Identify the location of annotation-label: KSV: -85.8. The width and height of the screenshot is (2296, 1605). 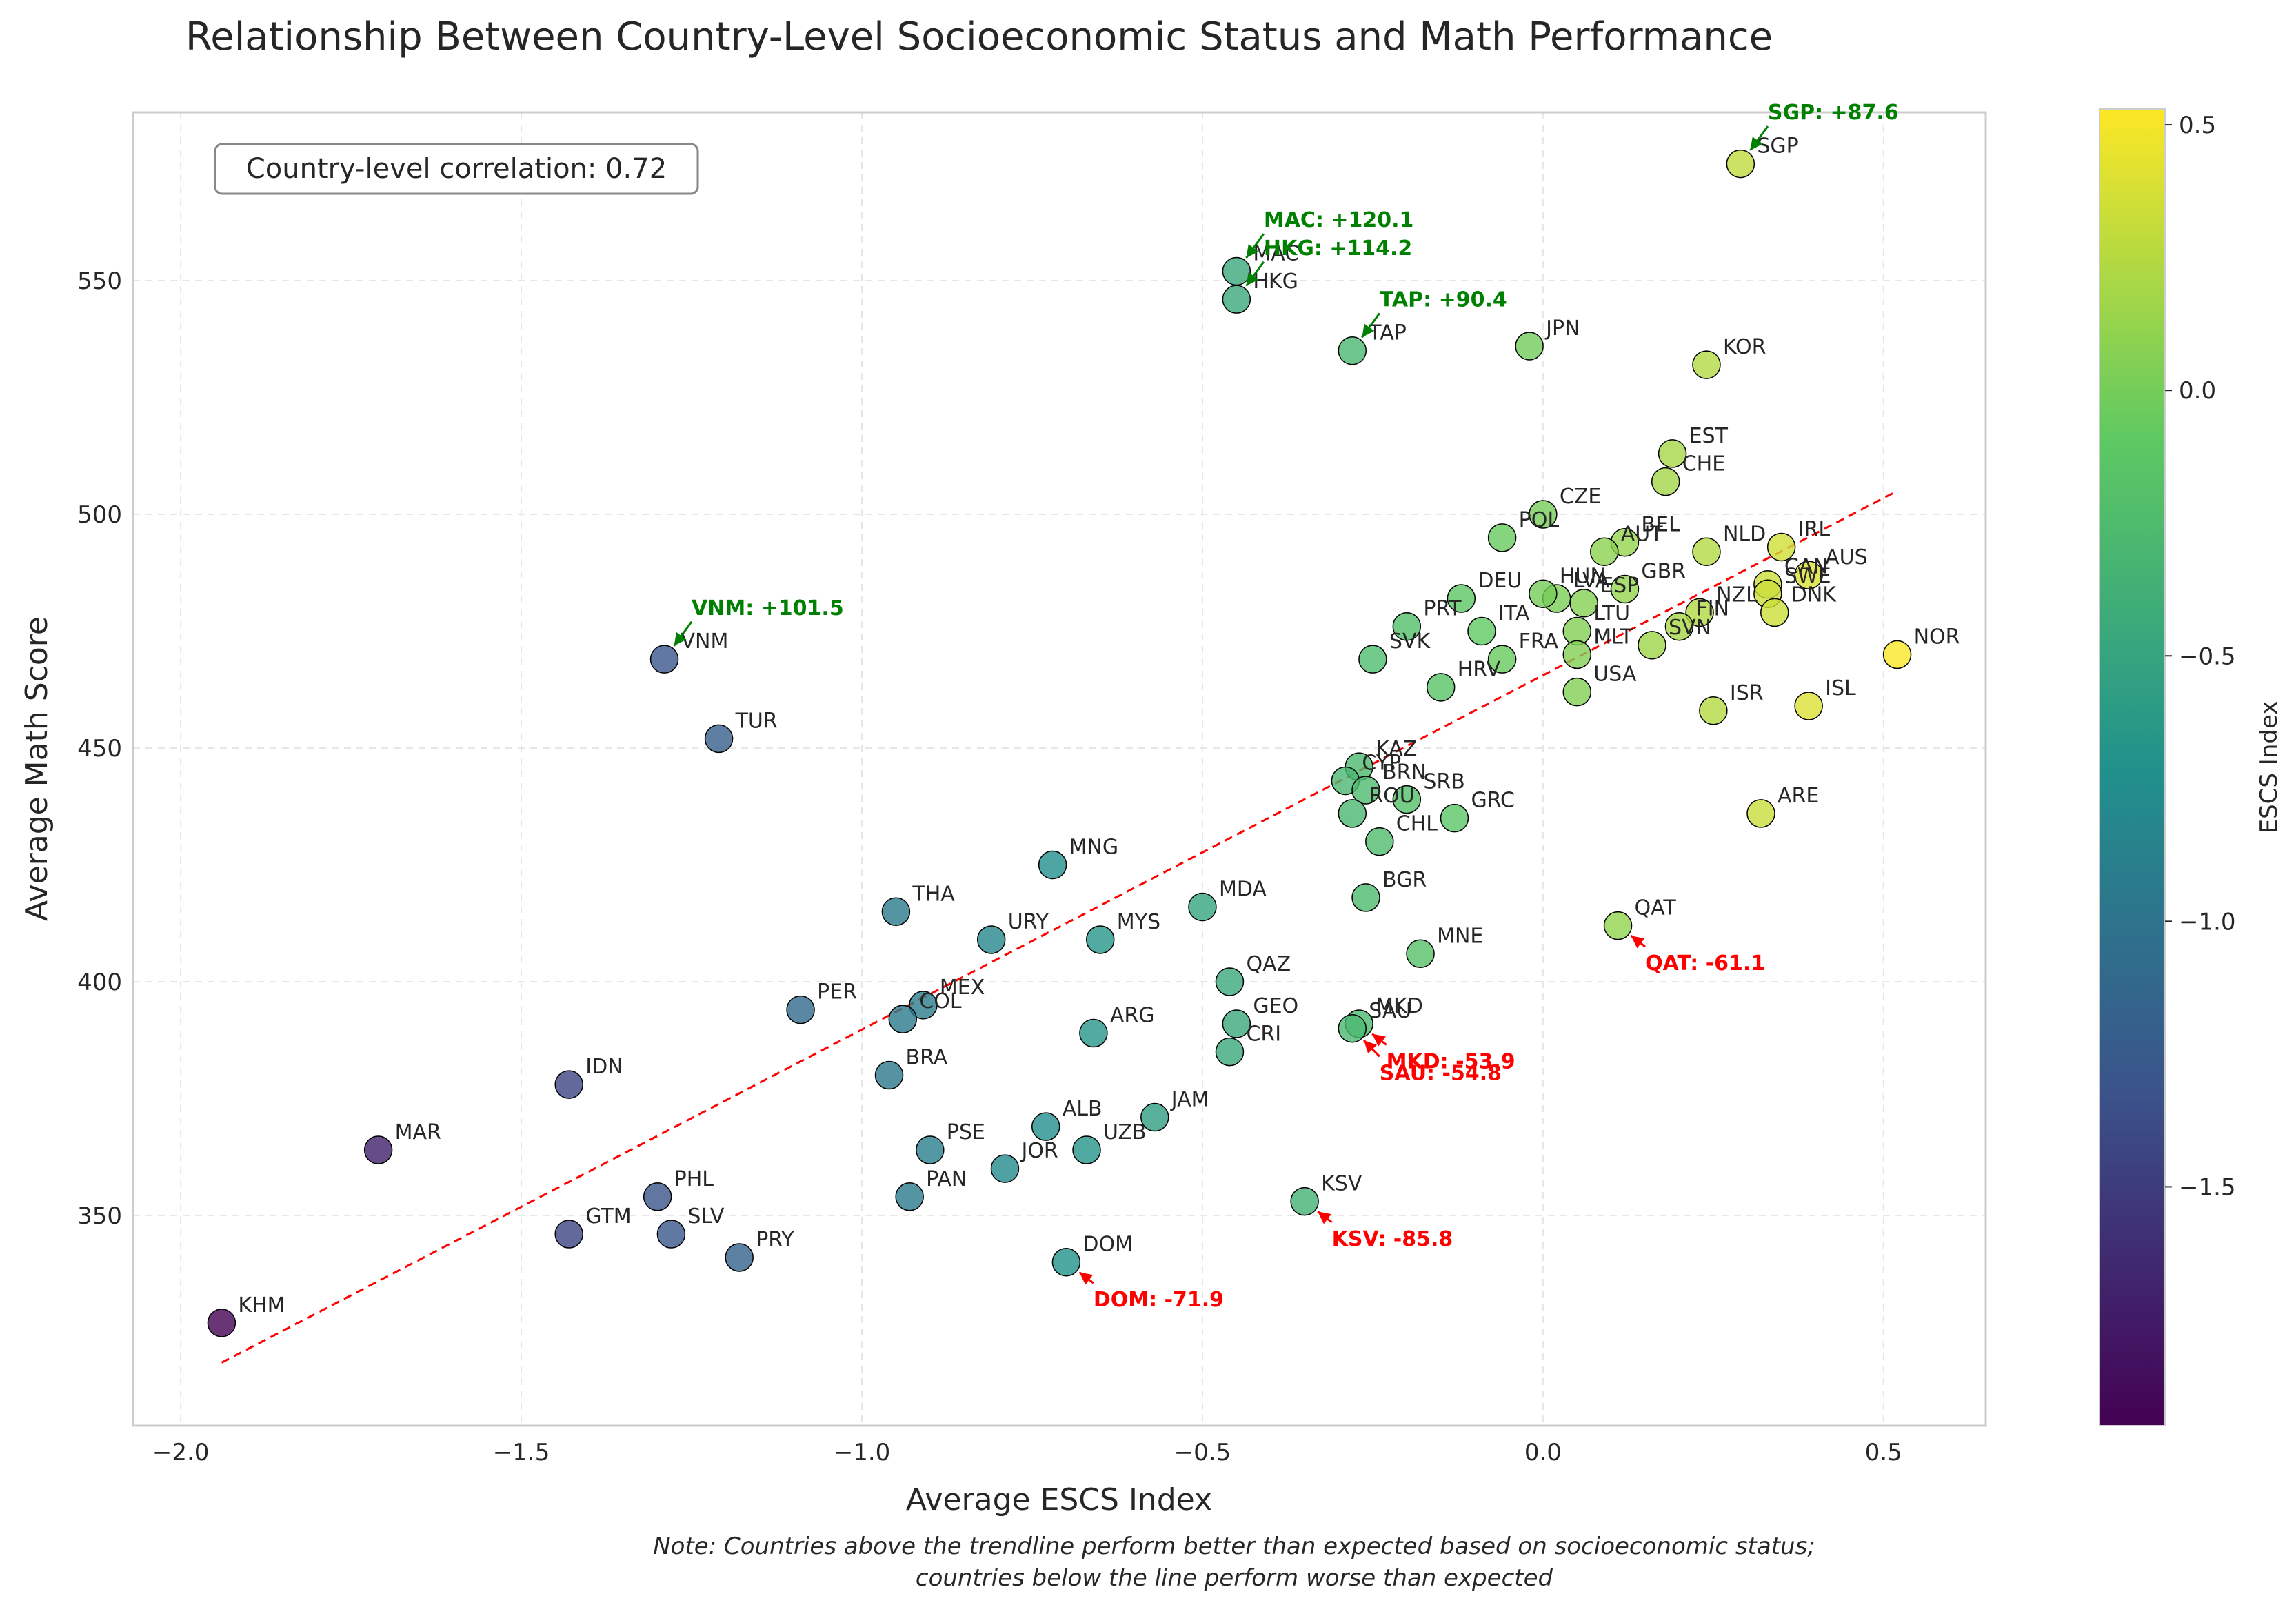
(1392, 1239).